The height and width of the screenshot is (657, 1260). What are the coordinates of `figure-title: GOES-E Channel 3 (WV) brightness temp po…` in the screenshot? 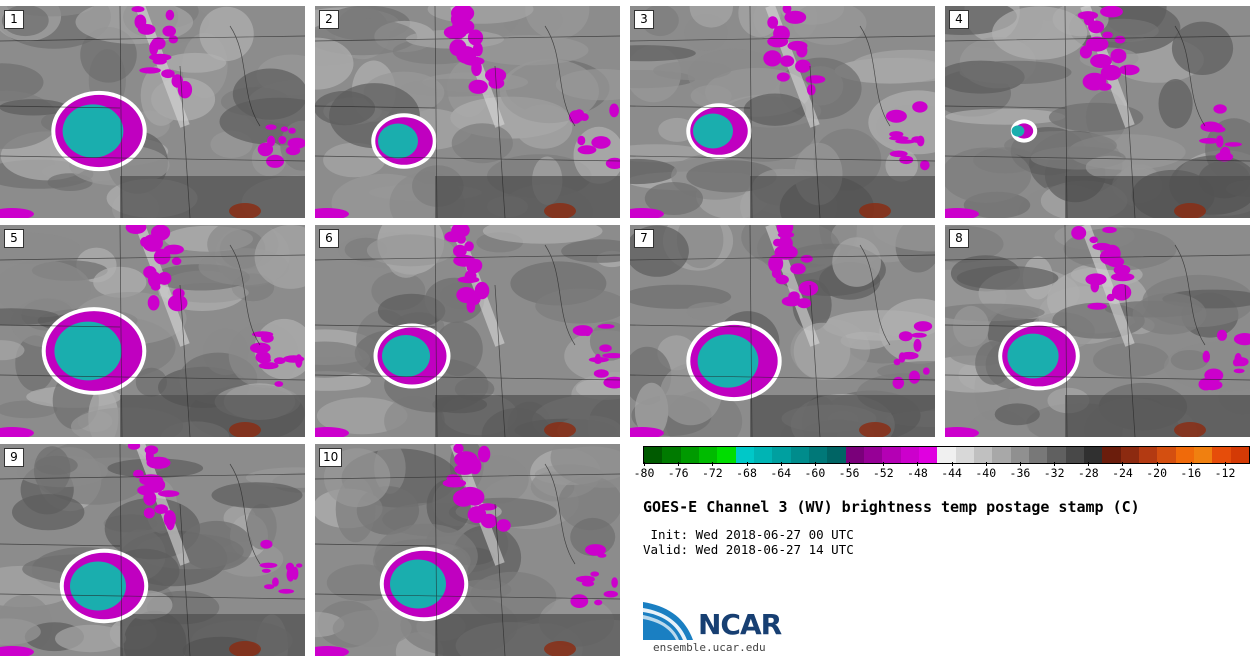 It's located at (891, 507).